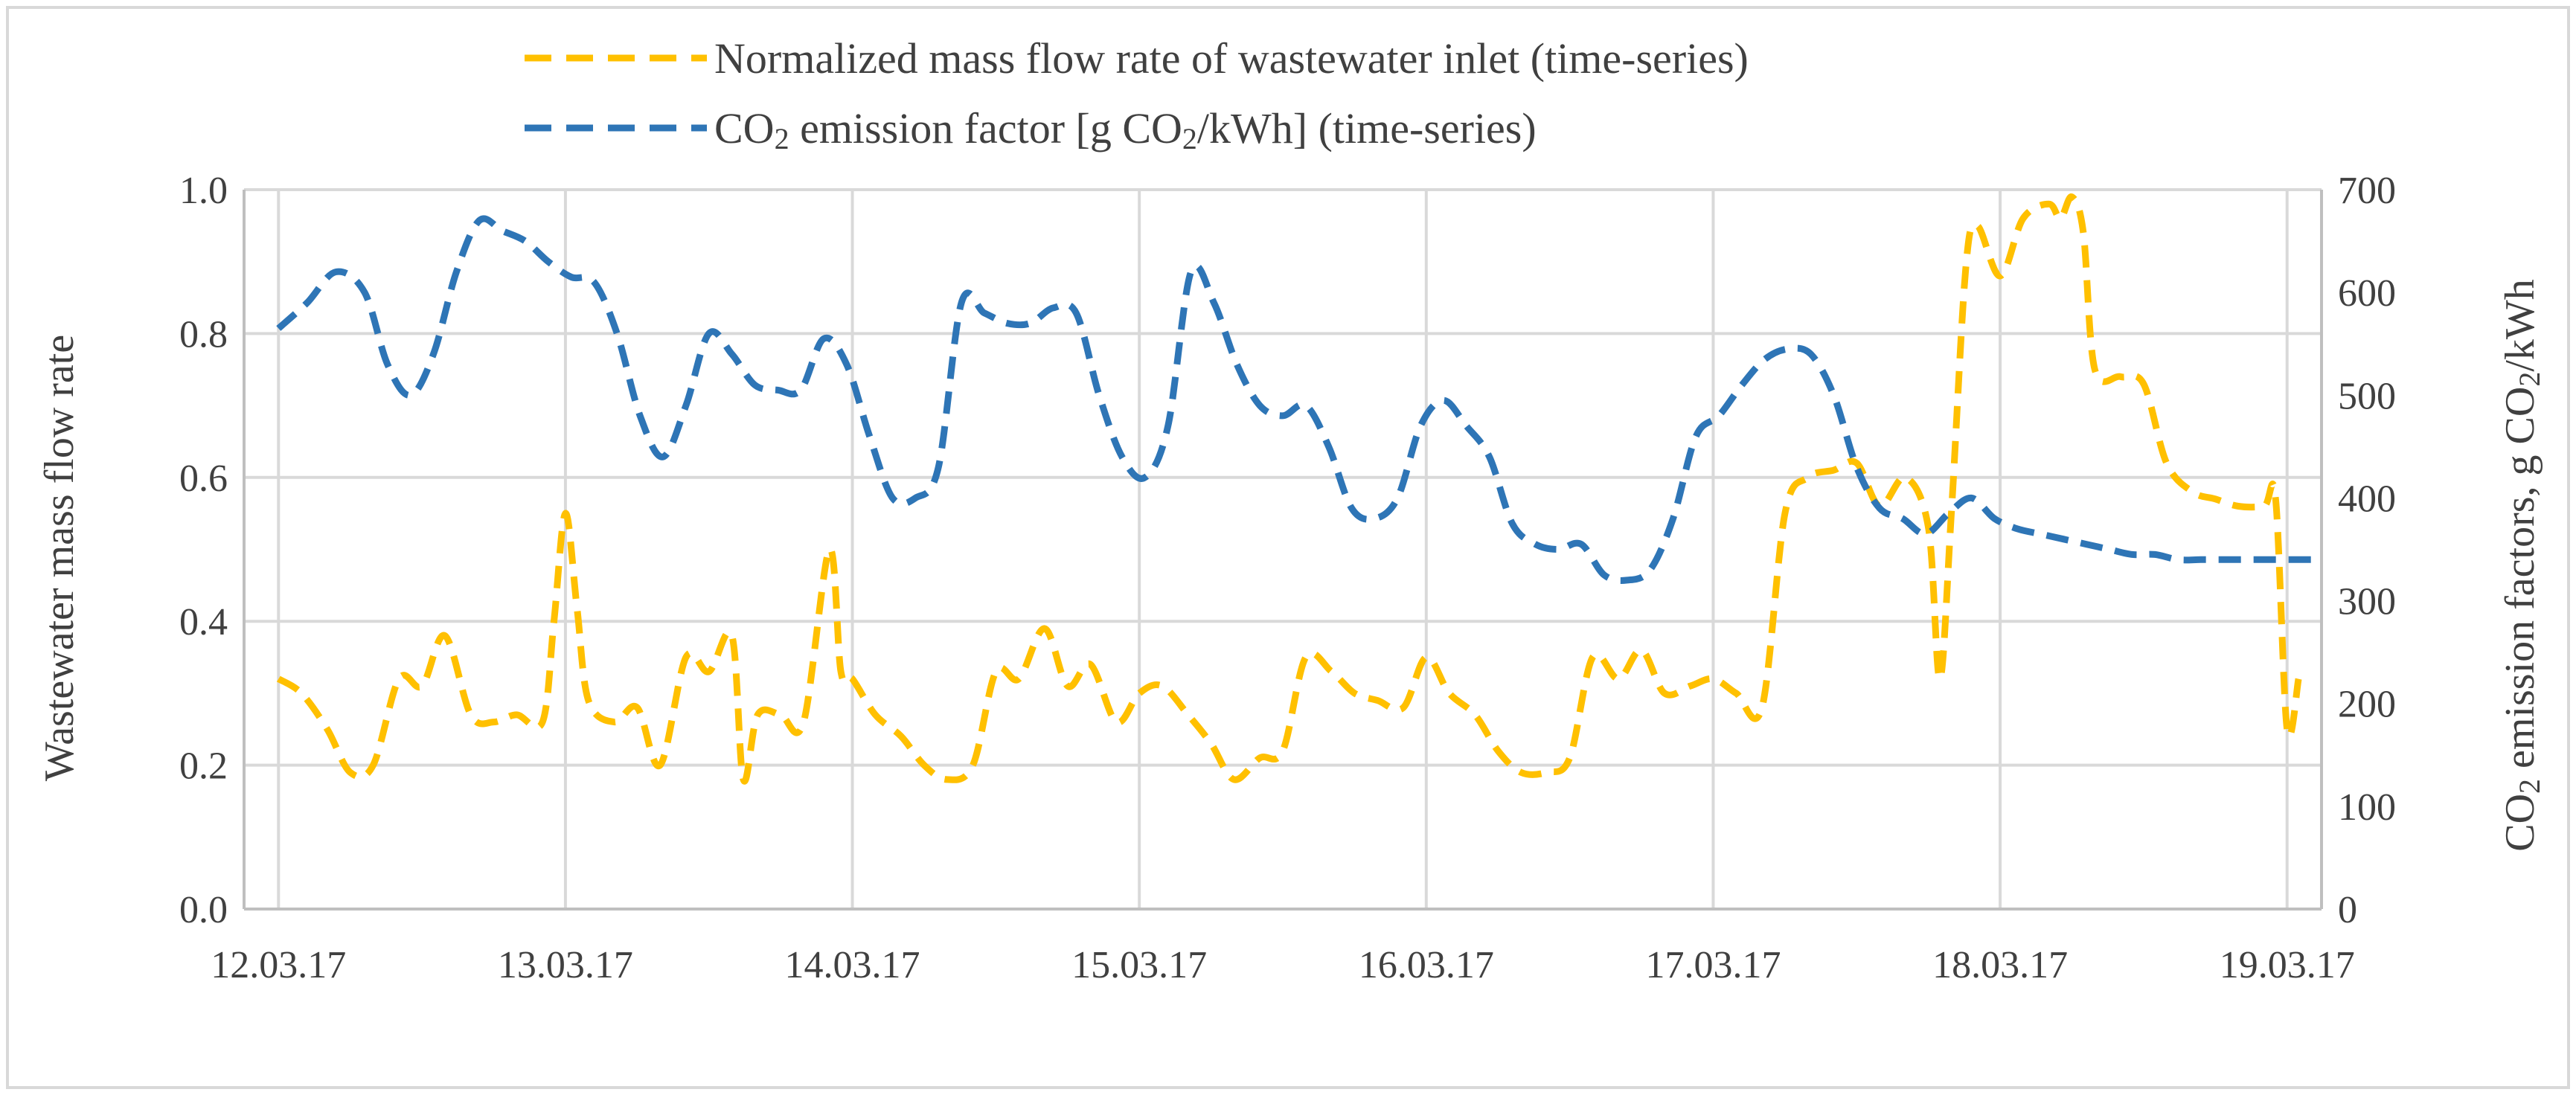  I want to click on x-tick-label: 16.03.17, so click(1426, 965).